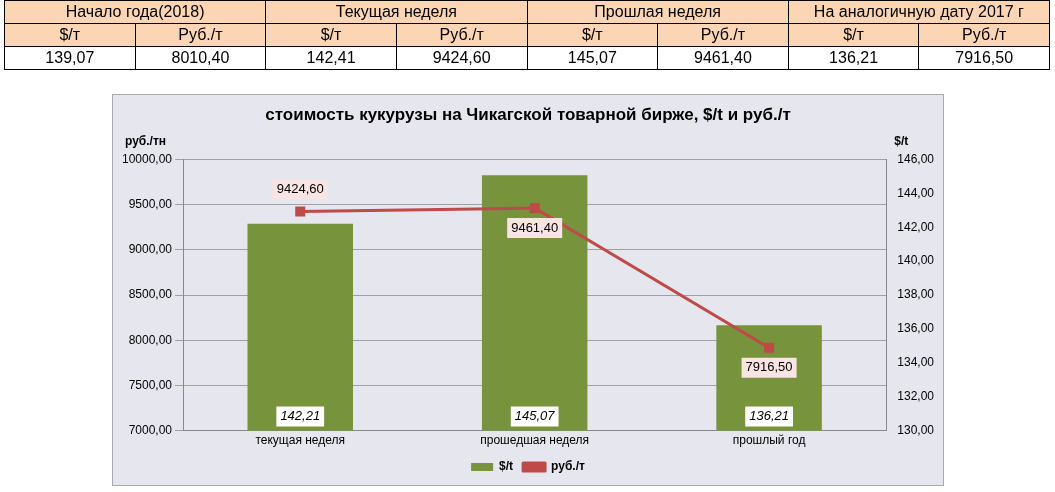 This screenshot has width=1055, height=492. What do you see at coordinates (769, 367) in the screenshot?
I see `data-label: 7916,50` at bounding box center [769, 367].